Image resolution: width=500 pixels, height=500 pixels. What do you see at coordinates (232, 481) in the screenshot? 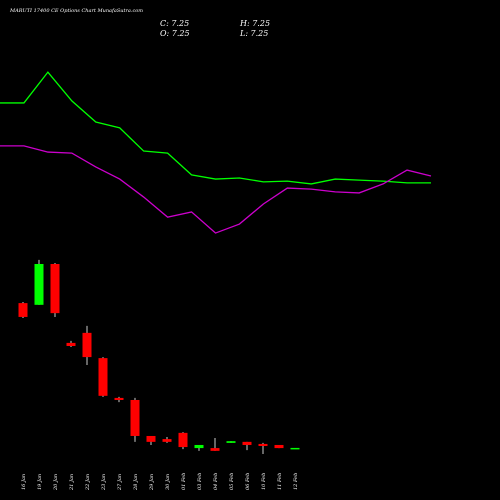
I see `x-tick-label: 05 Feb` at bounding box center [232, 481].